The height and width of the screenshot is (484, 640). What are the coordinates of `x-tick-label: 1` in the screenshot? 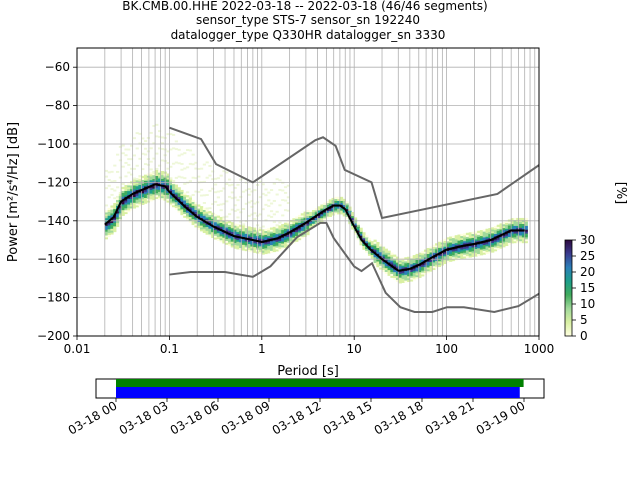 It's located at (262, 349).